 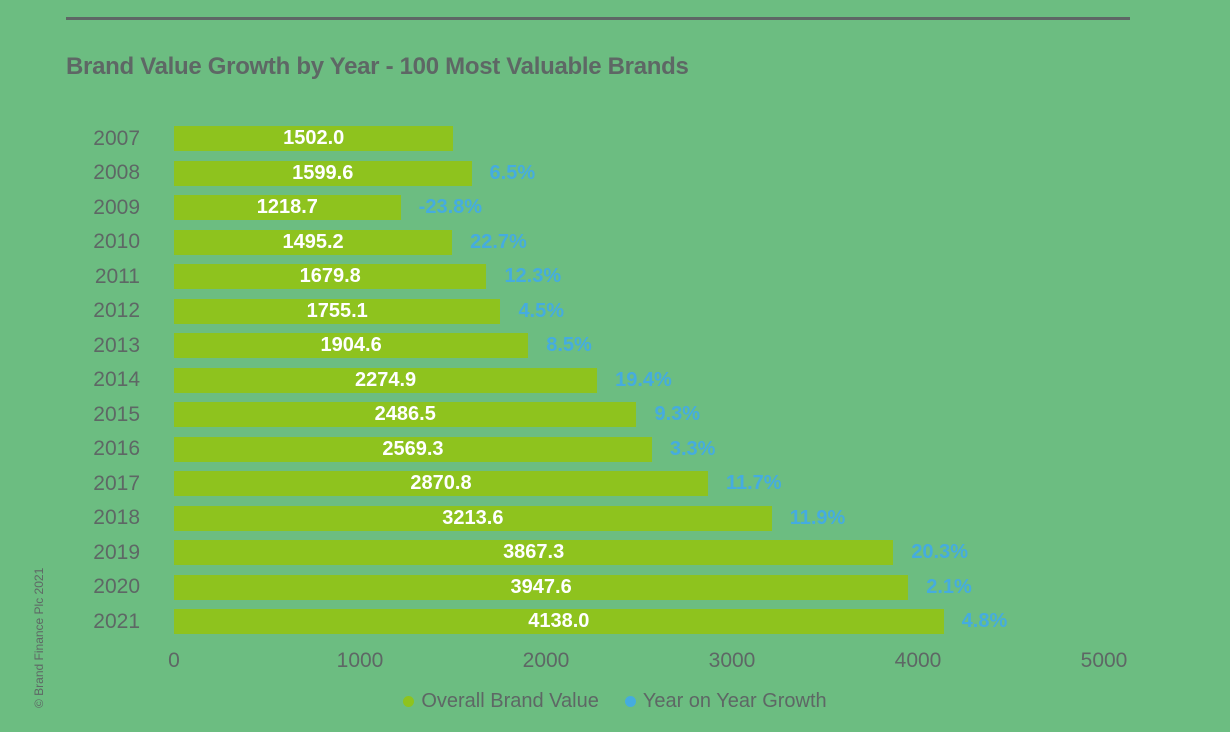 I want to click on legend: Overall Brand Value Year on Year Growth, so click(x=615, y=701).